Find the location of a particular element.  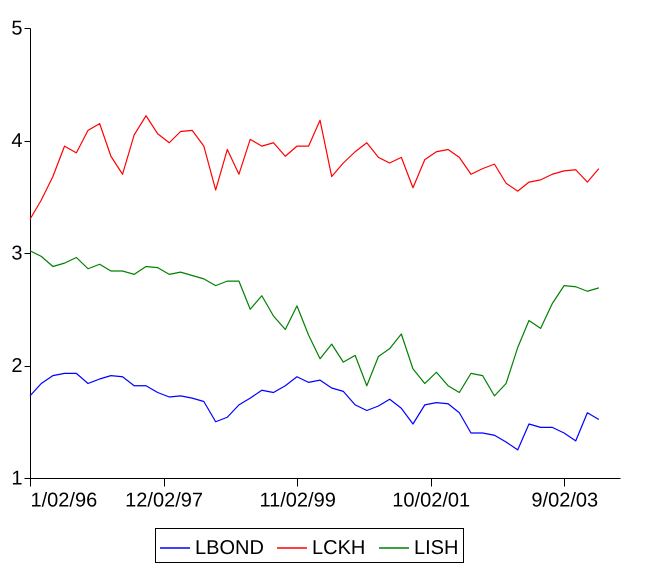

line-series is located at coordinates (314, 411).